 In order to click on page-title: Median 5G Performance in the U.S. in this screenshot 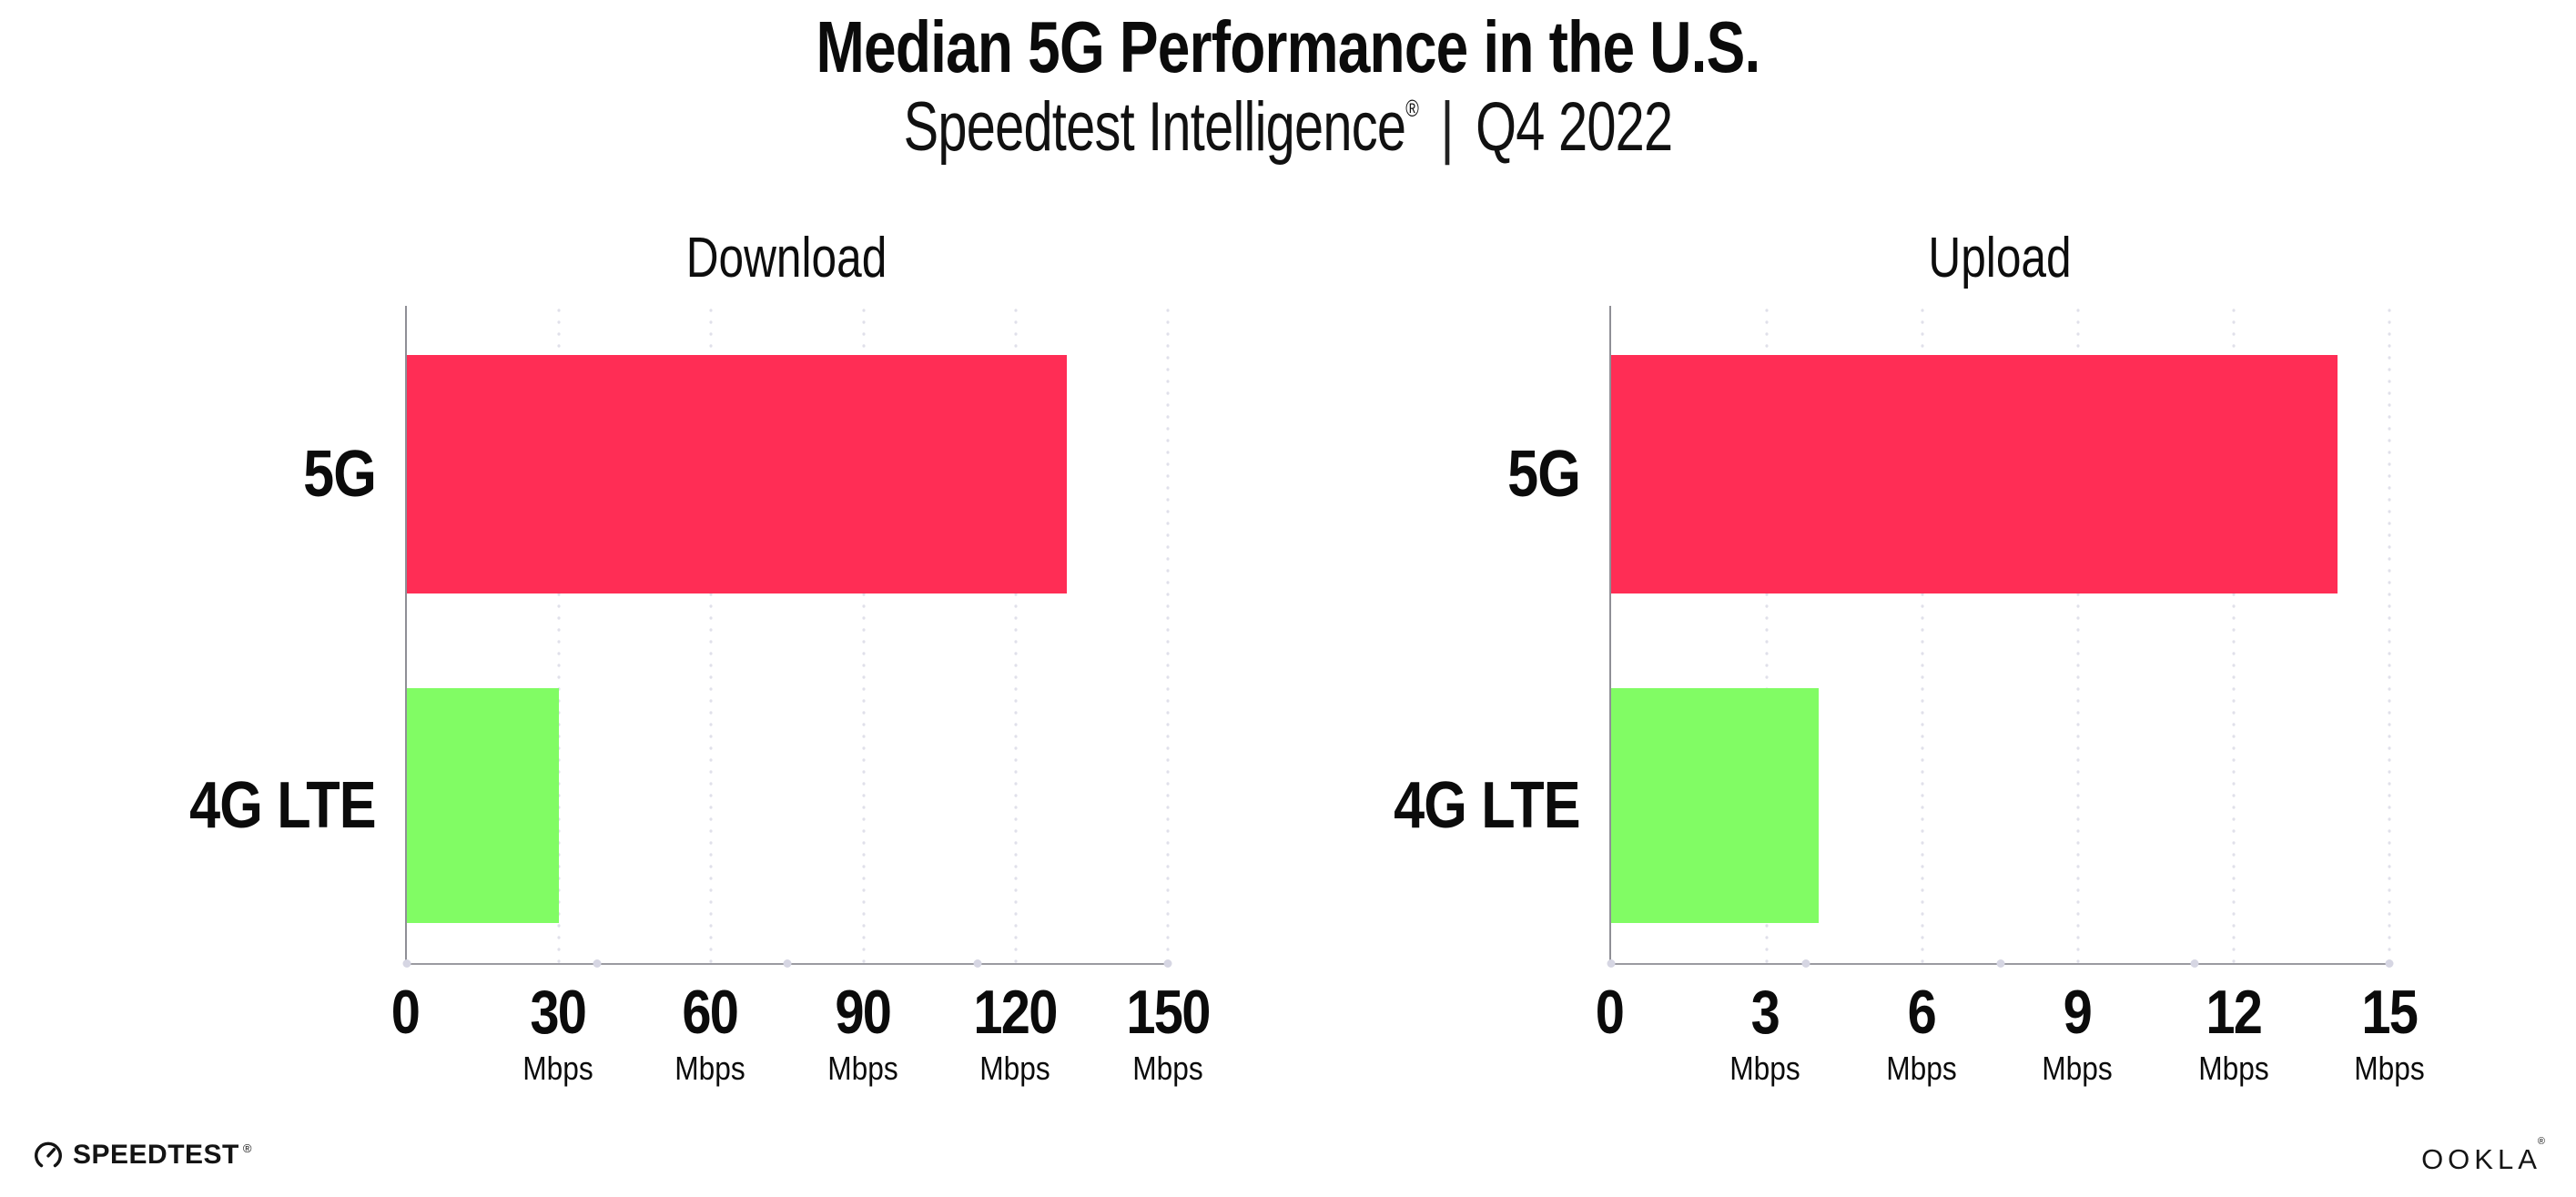, I will do `click(1288, 47)`.